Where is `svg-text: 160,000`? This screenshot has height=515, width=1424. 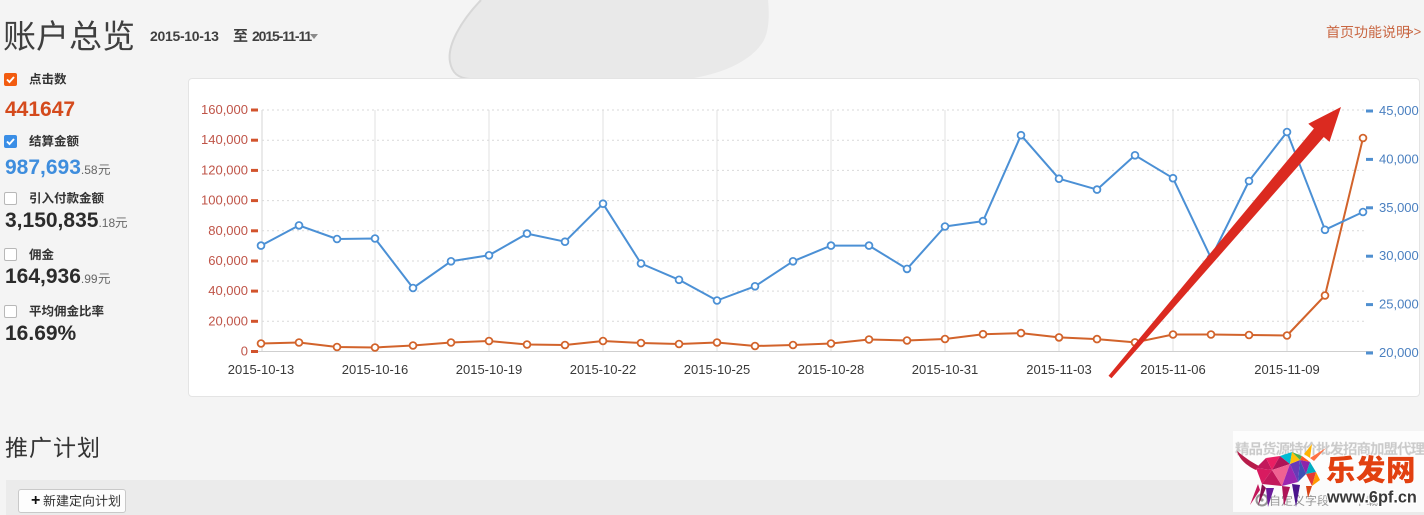 svg-text: 160,000 is located at coordinates (224, 109).